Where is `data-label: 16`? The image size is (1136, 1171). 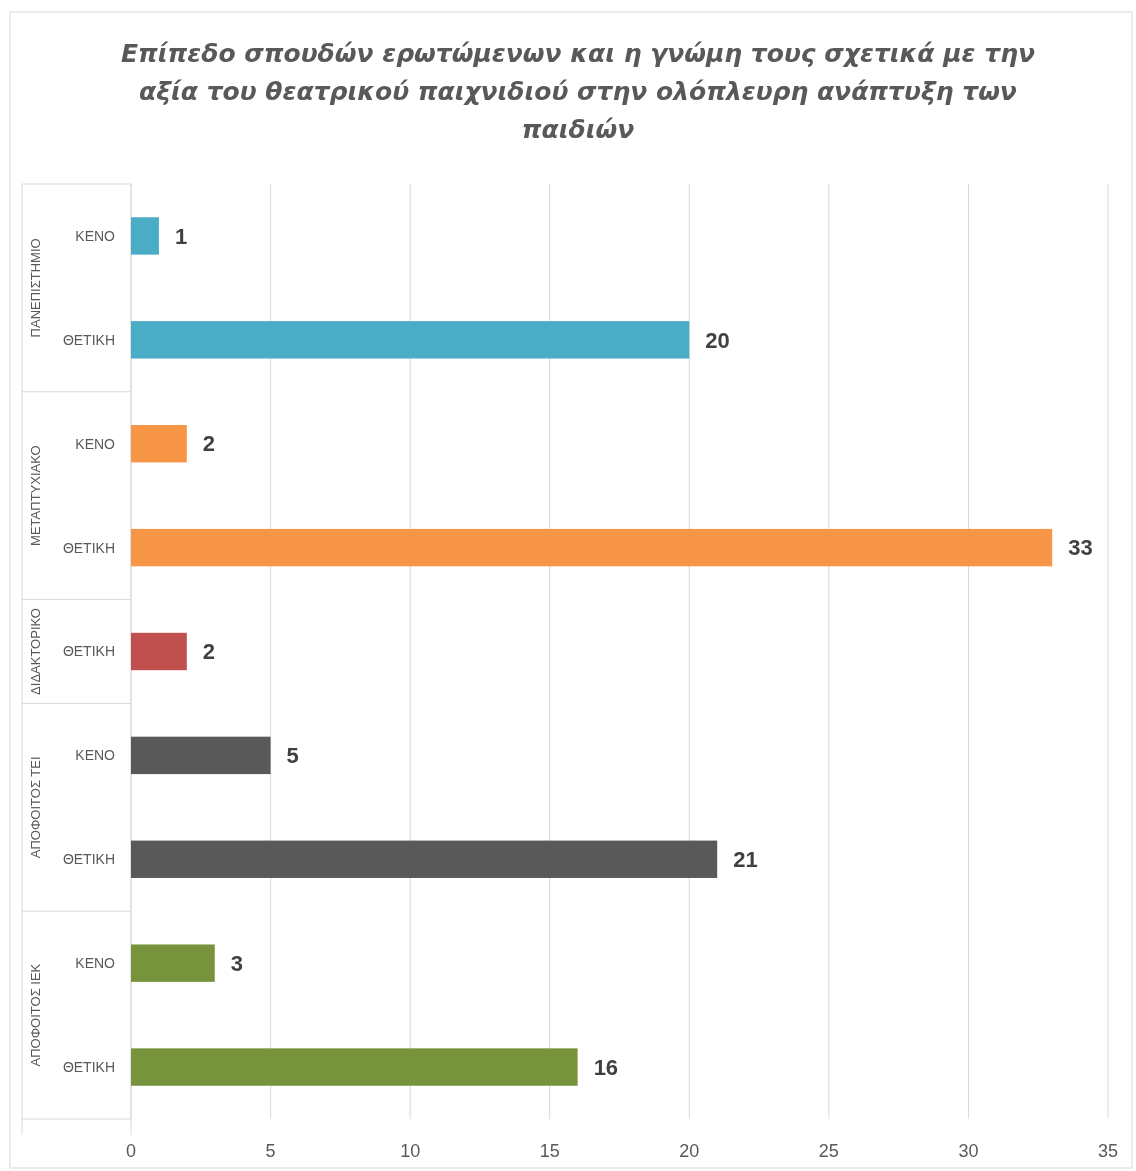
data-label: 16 is located at coordinates (606, 1067).